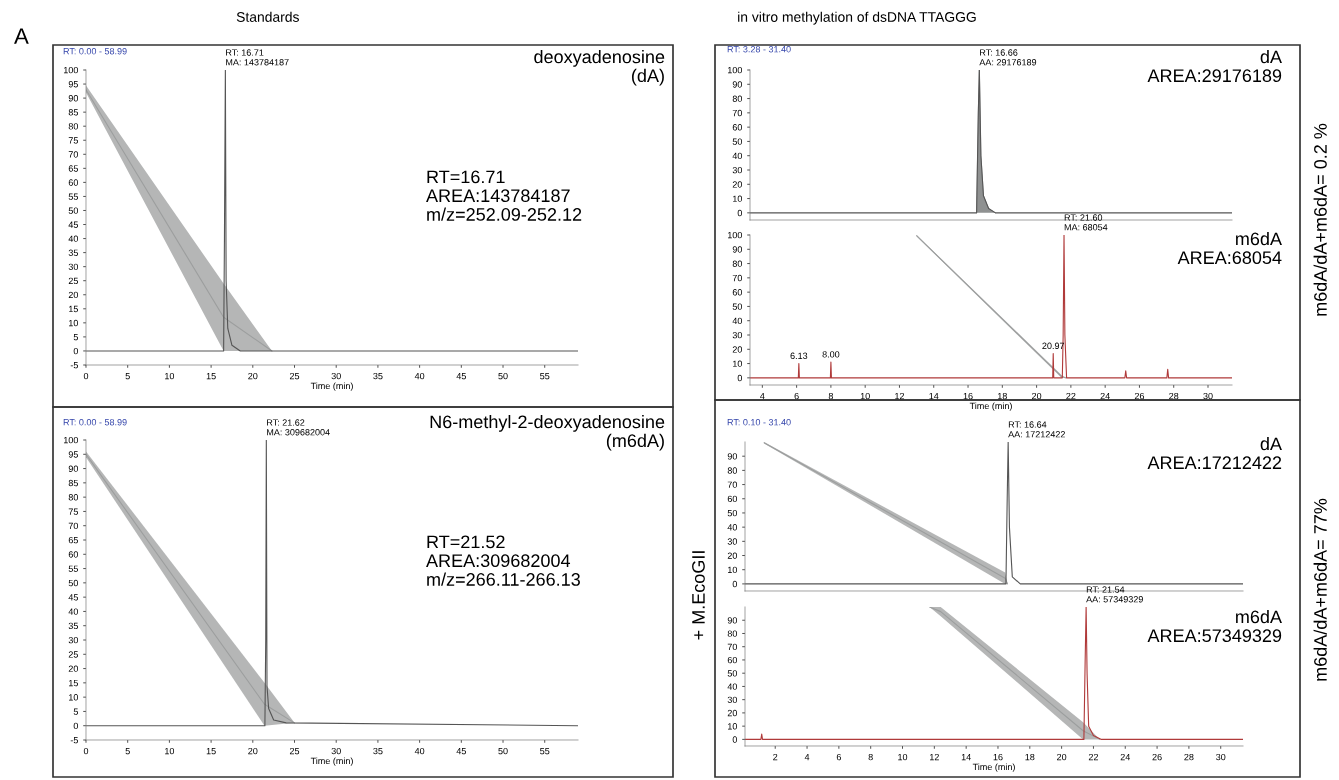  I want to click on text: m6dA/dA+m6dA= 0.2 %, so click(1320, 219).